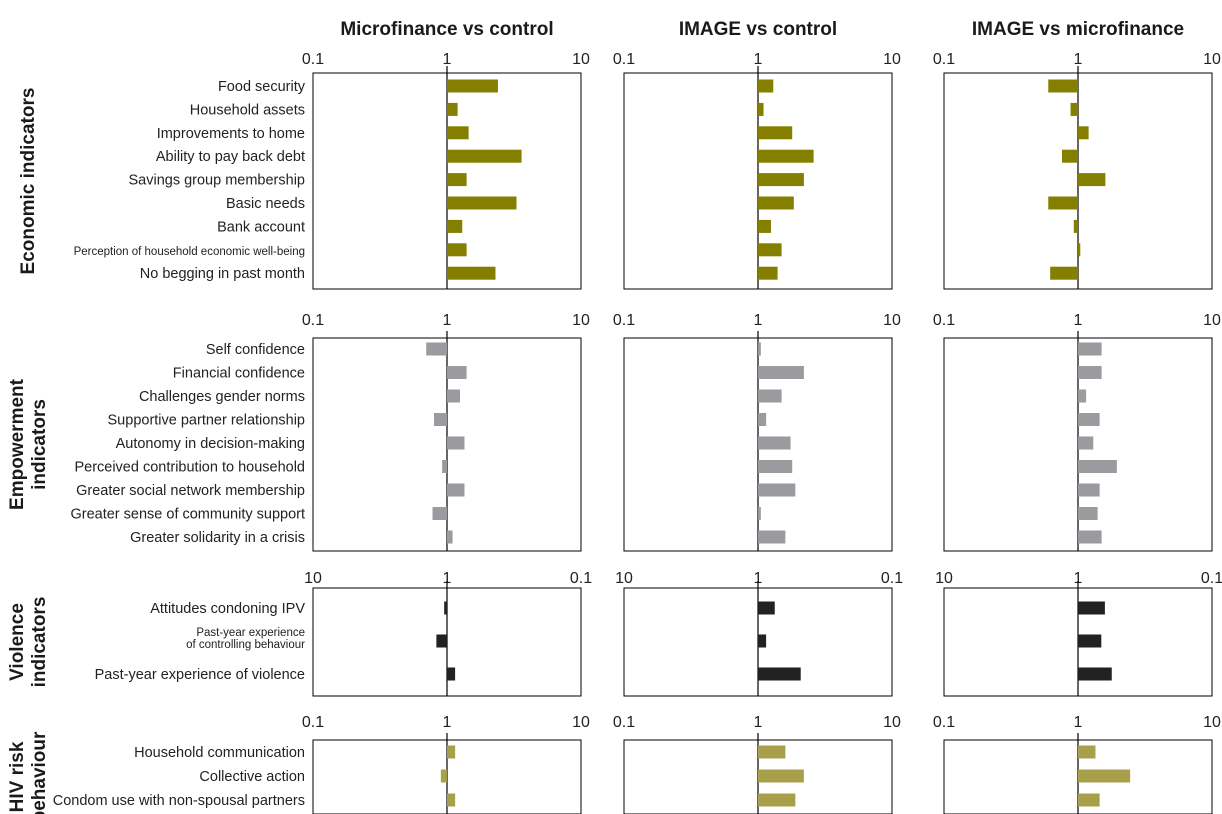 This screenshot has width=1222, height=814. What do you see at coordinates (313, 59) in the screenshot?
I see `tick-label-economic-1-1: 0.1` at bounding box center [313, 59].